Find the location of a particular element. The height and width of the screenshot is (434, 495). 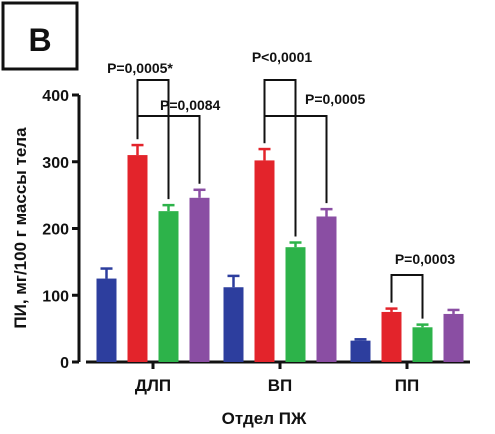

panel-label-box is located at coordinates (40, 36).